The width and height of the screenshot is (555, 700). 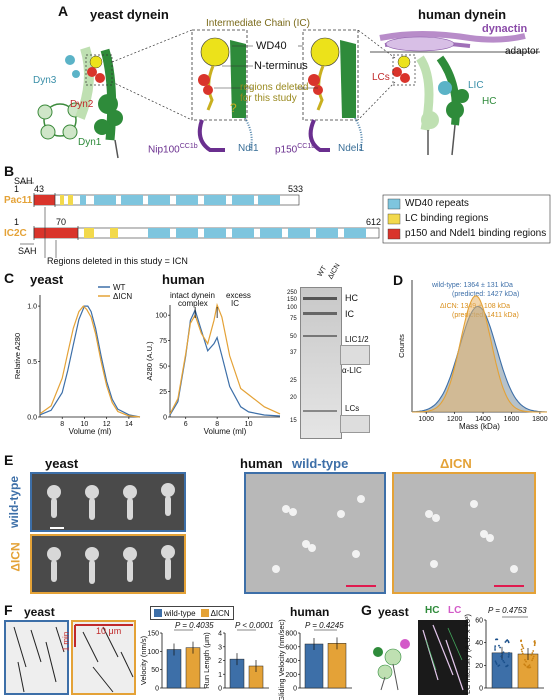 What do you see at coordinates (225, 362) in the screenshot?
I see `chart-1-series-0-line` at bounding box center [225, 362].